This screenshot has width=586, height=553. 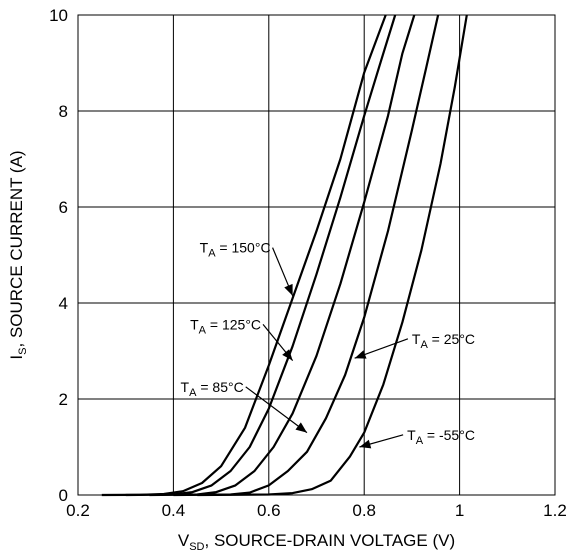 I want to click on series-label-0: TA = 150°C, so click(x=235, y=250).